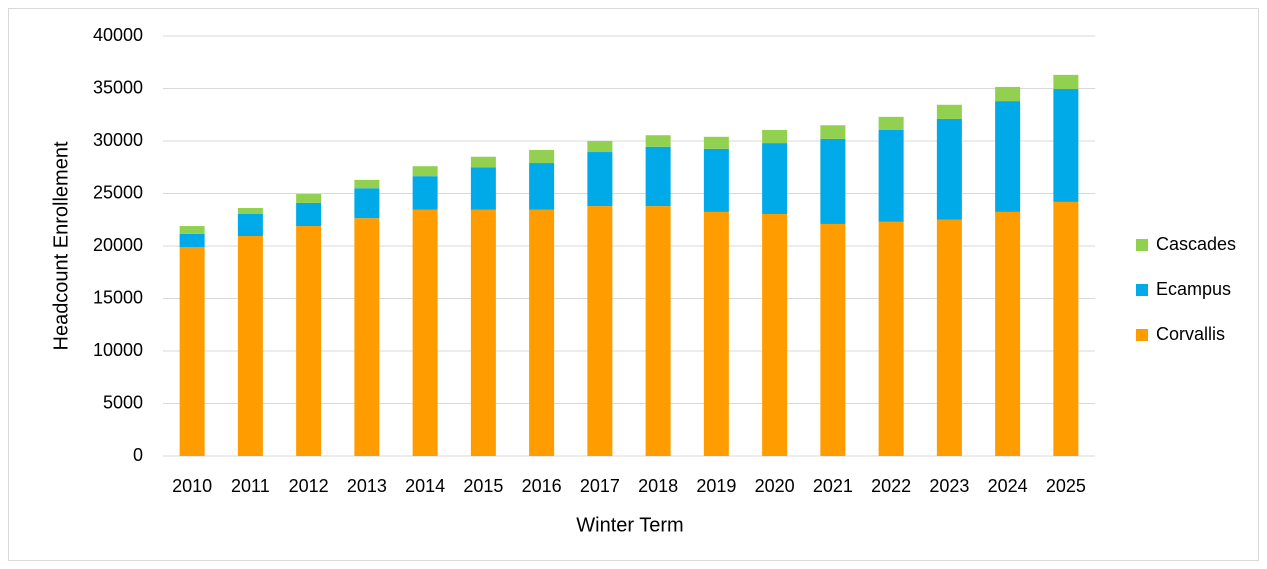  What do you see at coordinates (1193, 289) in the screenshot?
I see `legend-label: Ecampus` at bounding box center [1193, 289].